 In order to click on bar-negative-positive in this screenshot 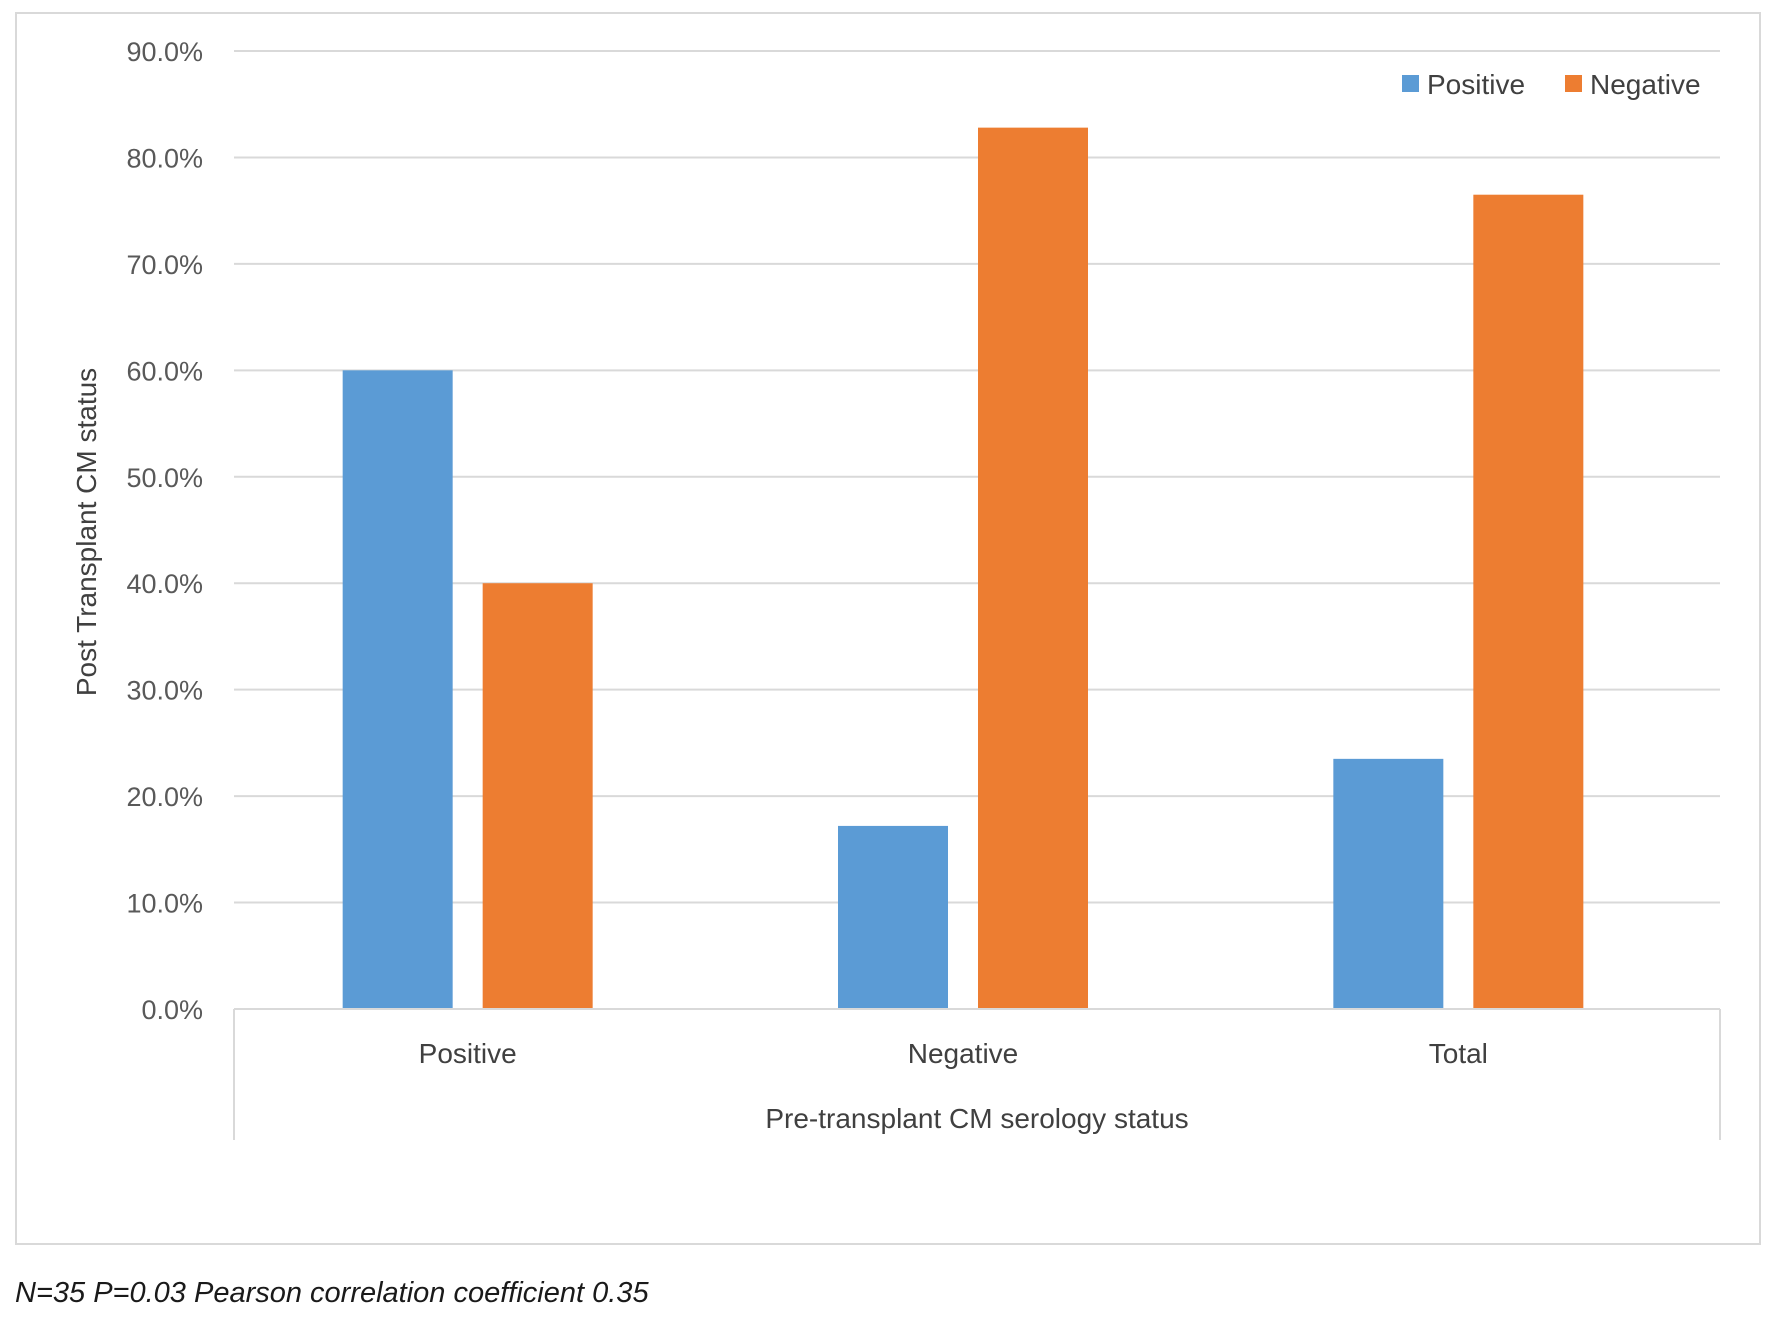, I will do `click(537, 796)`.